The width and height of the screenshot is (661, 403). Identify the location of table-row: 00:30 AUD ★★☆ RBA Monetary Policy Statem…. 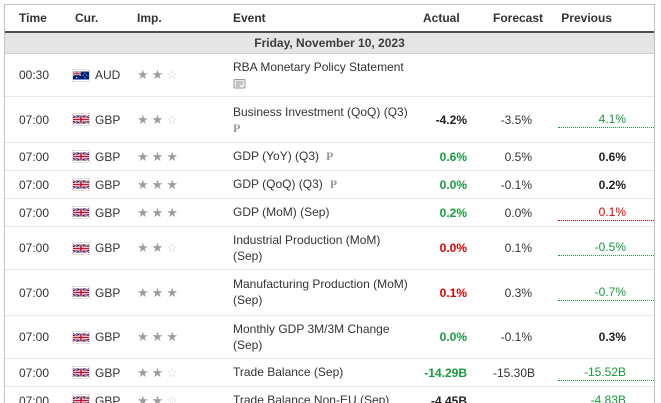
(329, 75).